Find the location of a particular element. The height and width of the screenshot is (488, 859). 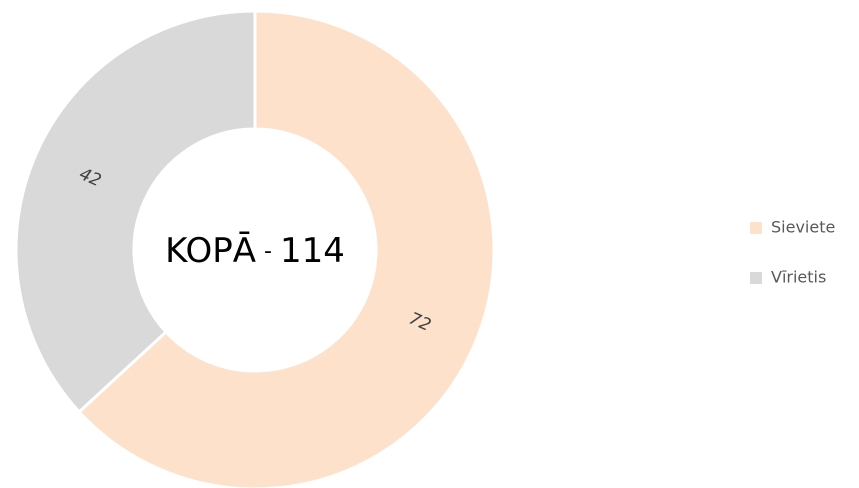

legend-label: Sieviete is located at coordinates (803, 227).